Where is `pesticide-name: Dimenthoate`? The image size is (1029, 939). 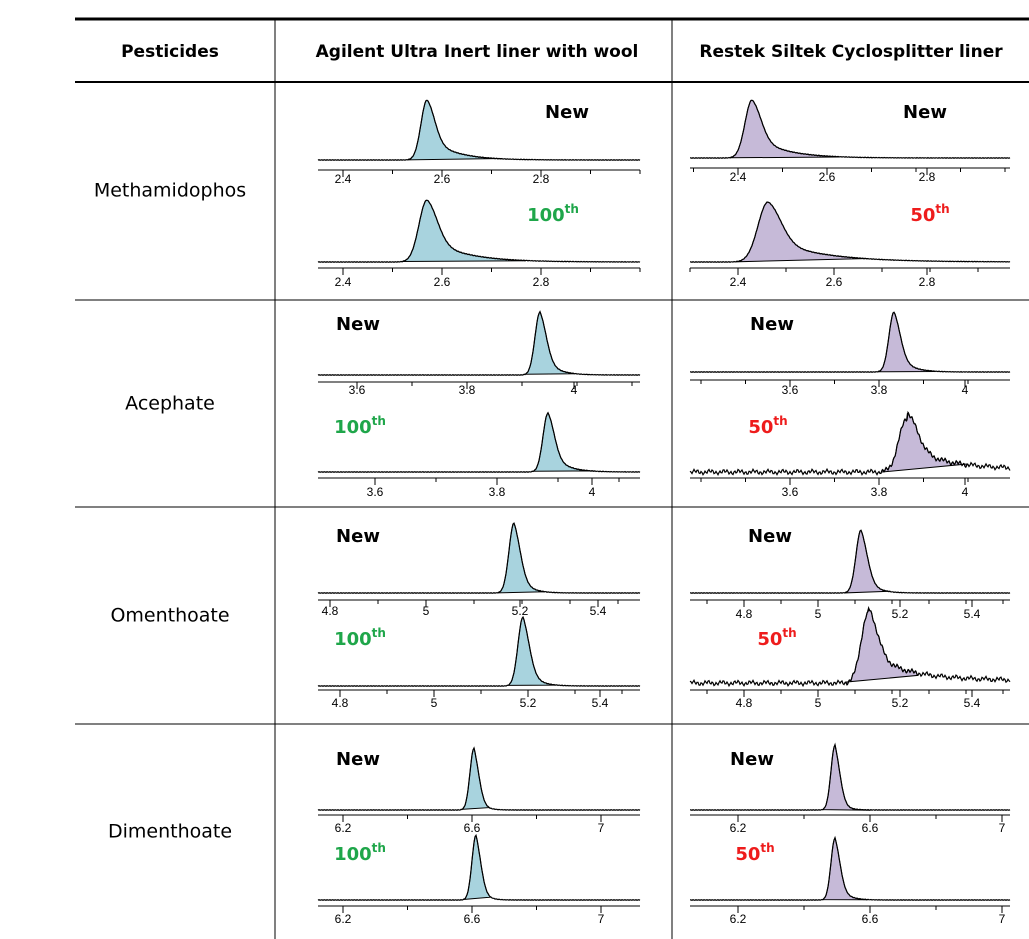
pesticide-name: Dimenthoate is located at coordinates (170, 832).